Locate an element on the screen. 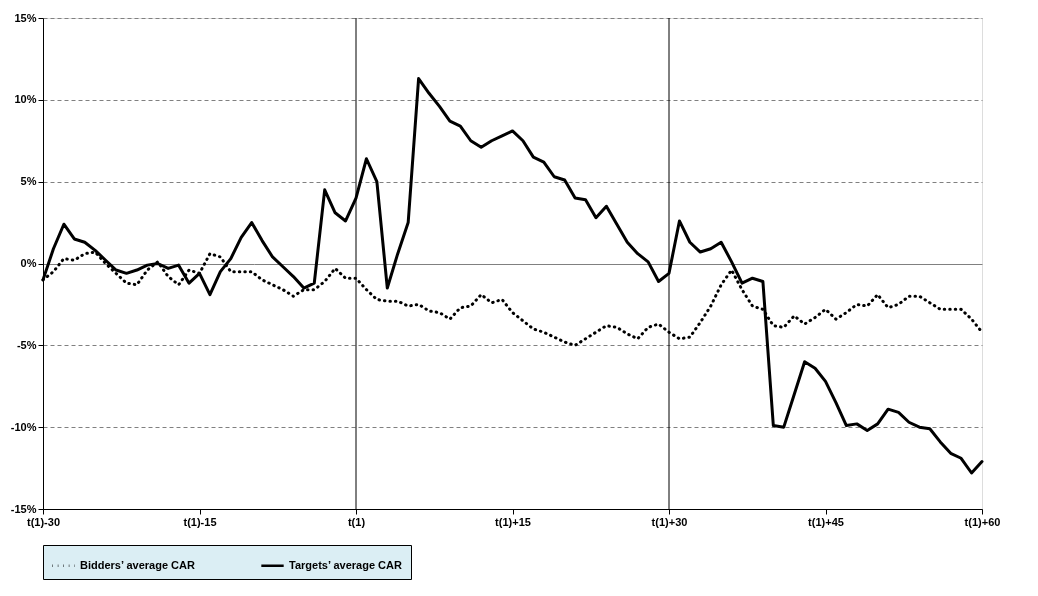 This screenshot has width=1038, height=596. y-tick-label: 10% is located at coordinates (25, 99).